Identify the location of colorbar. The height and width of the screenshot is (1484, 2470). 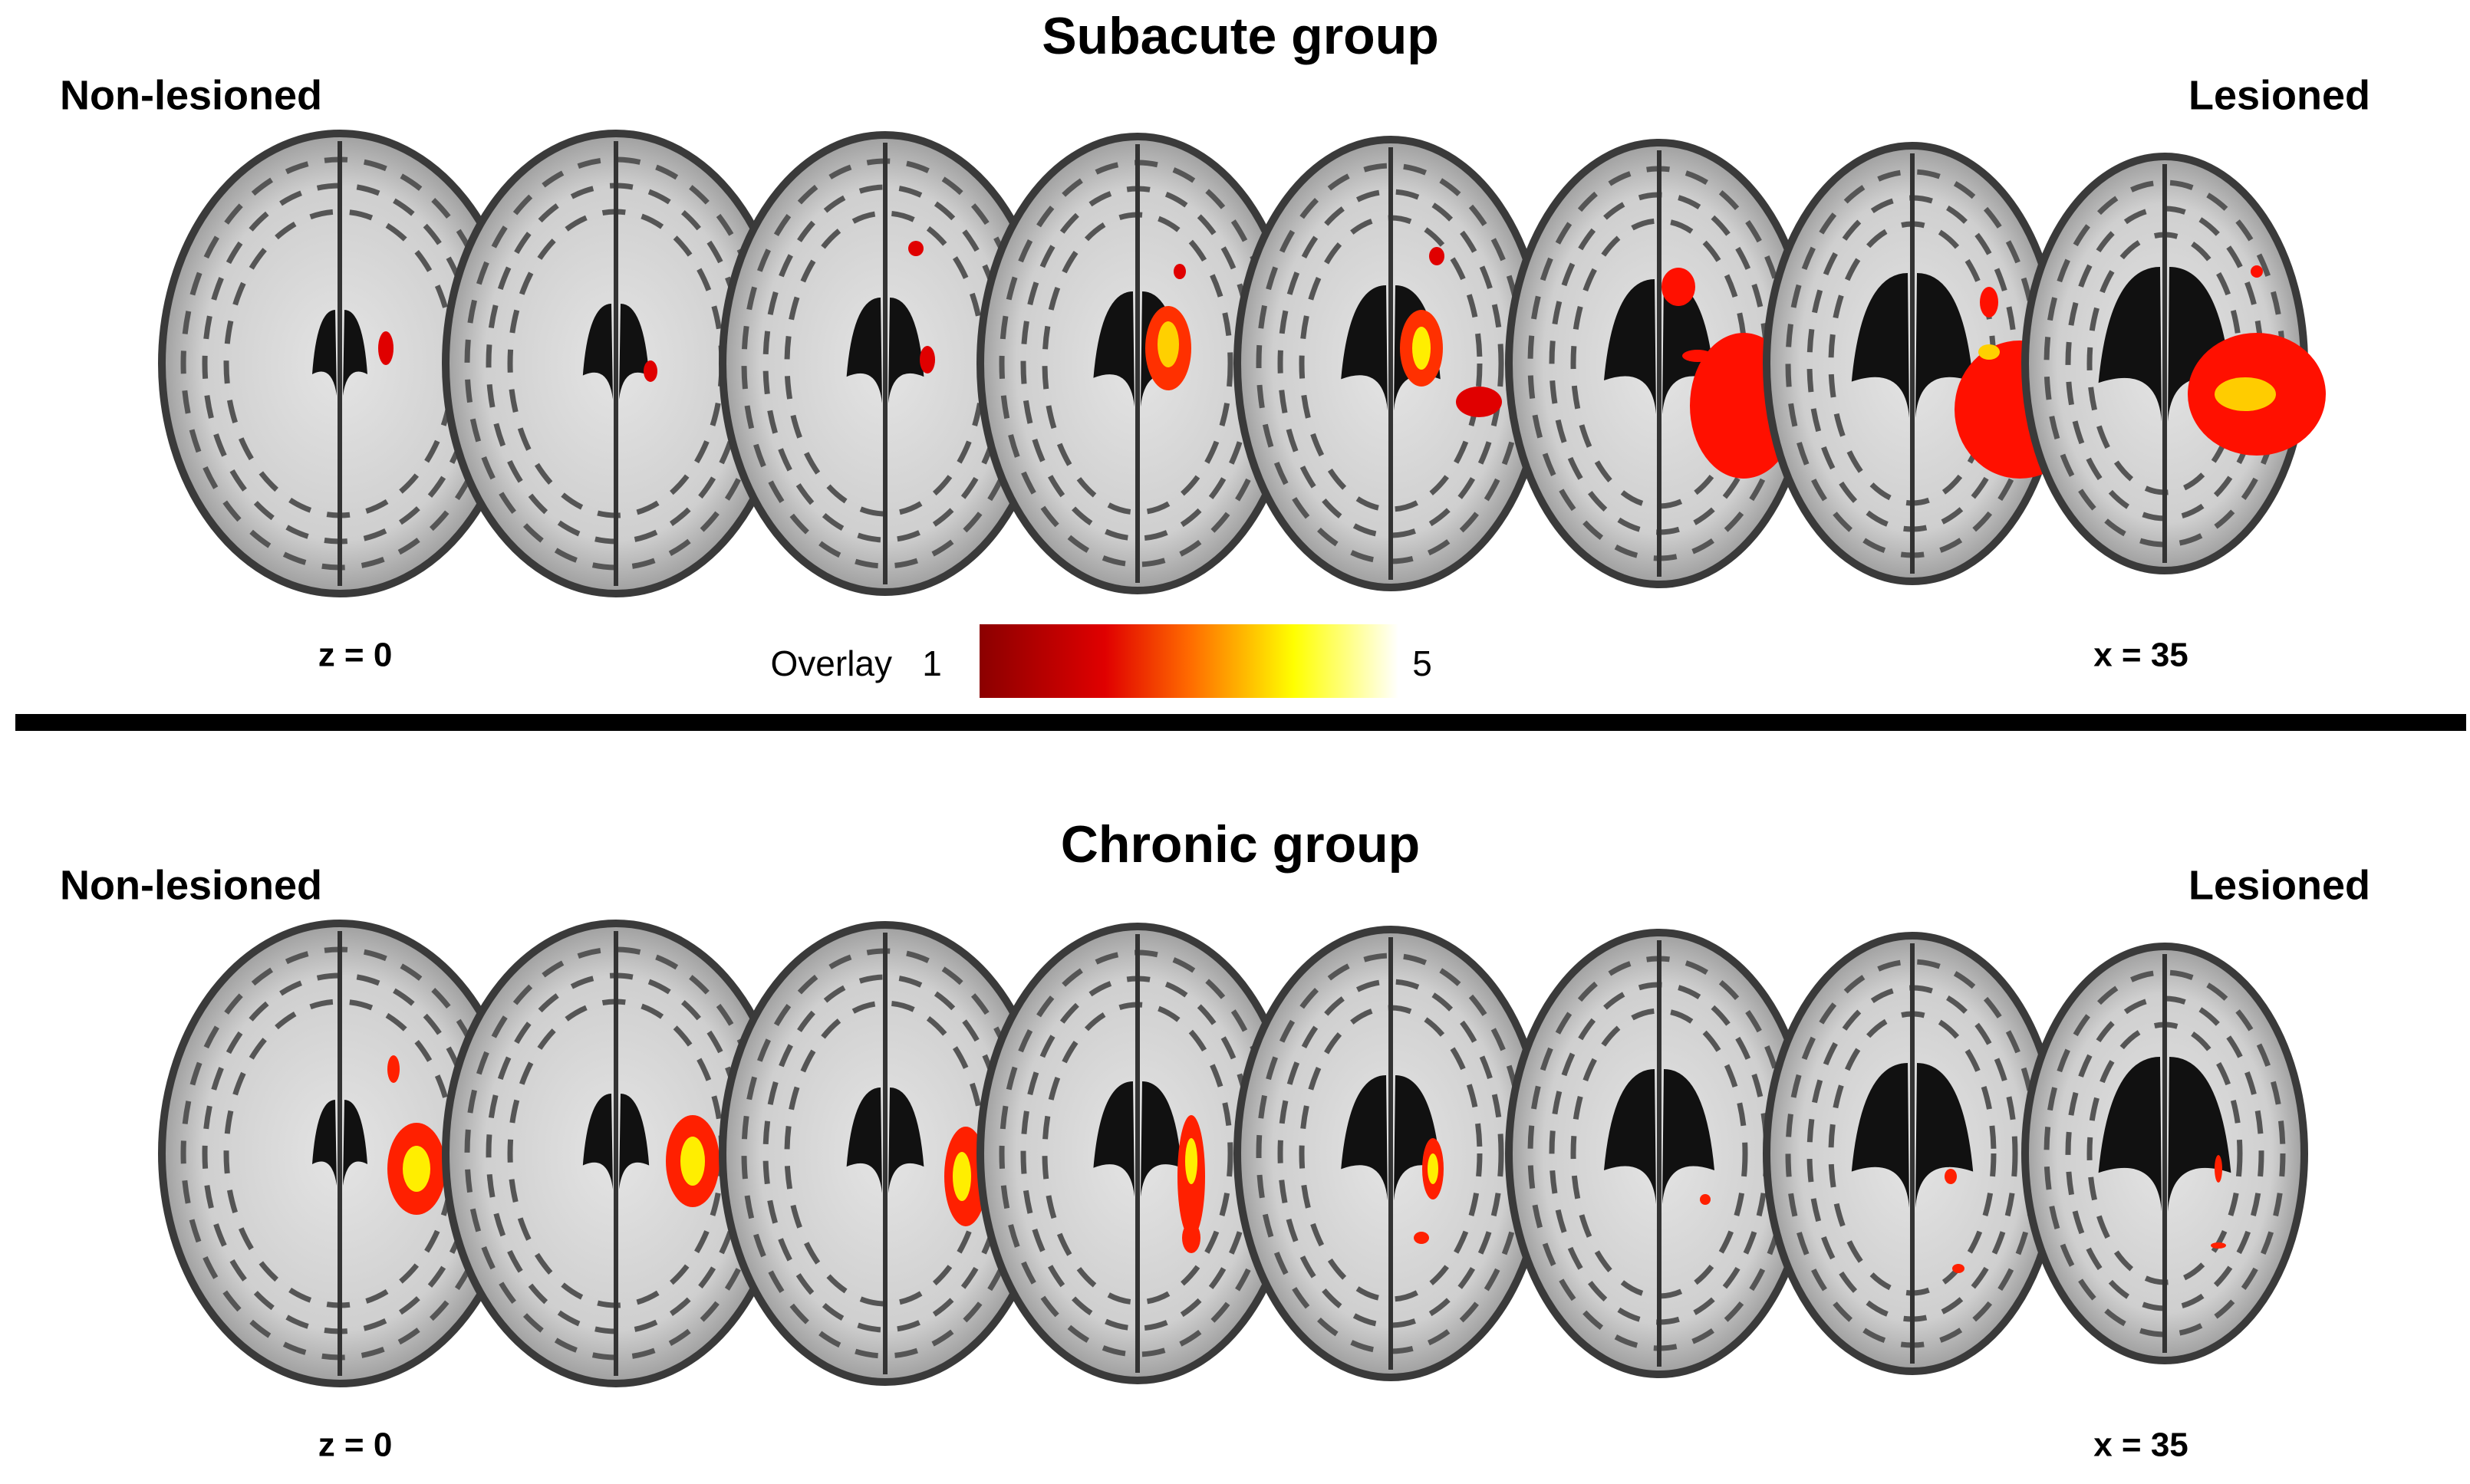
(1189, 661).